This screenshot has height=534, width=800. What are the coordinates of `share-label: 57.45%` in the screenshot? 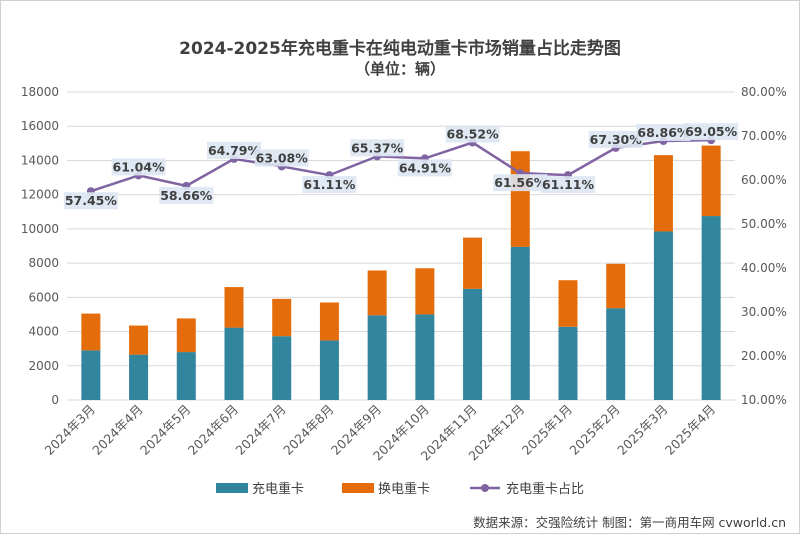 It's located at (91, 200).